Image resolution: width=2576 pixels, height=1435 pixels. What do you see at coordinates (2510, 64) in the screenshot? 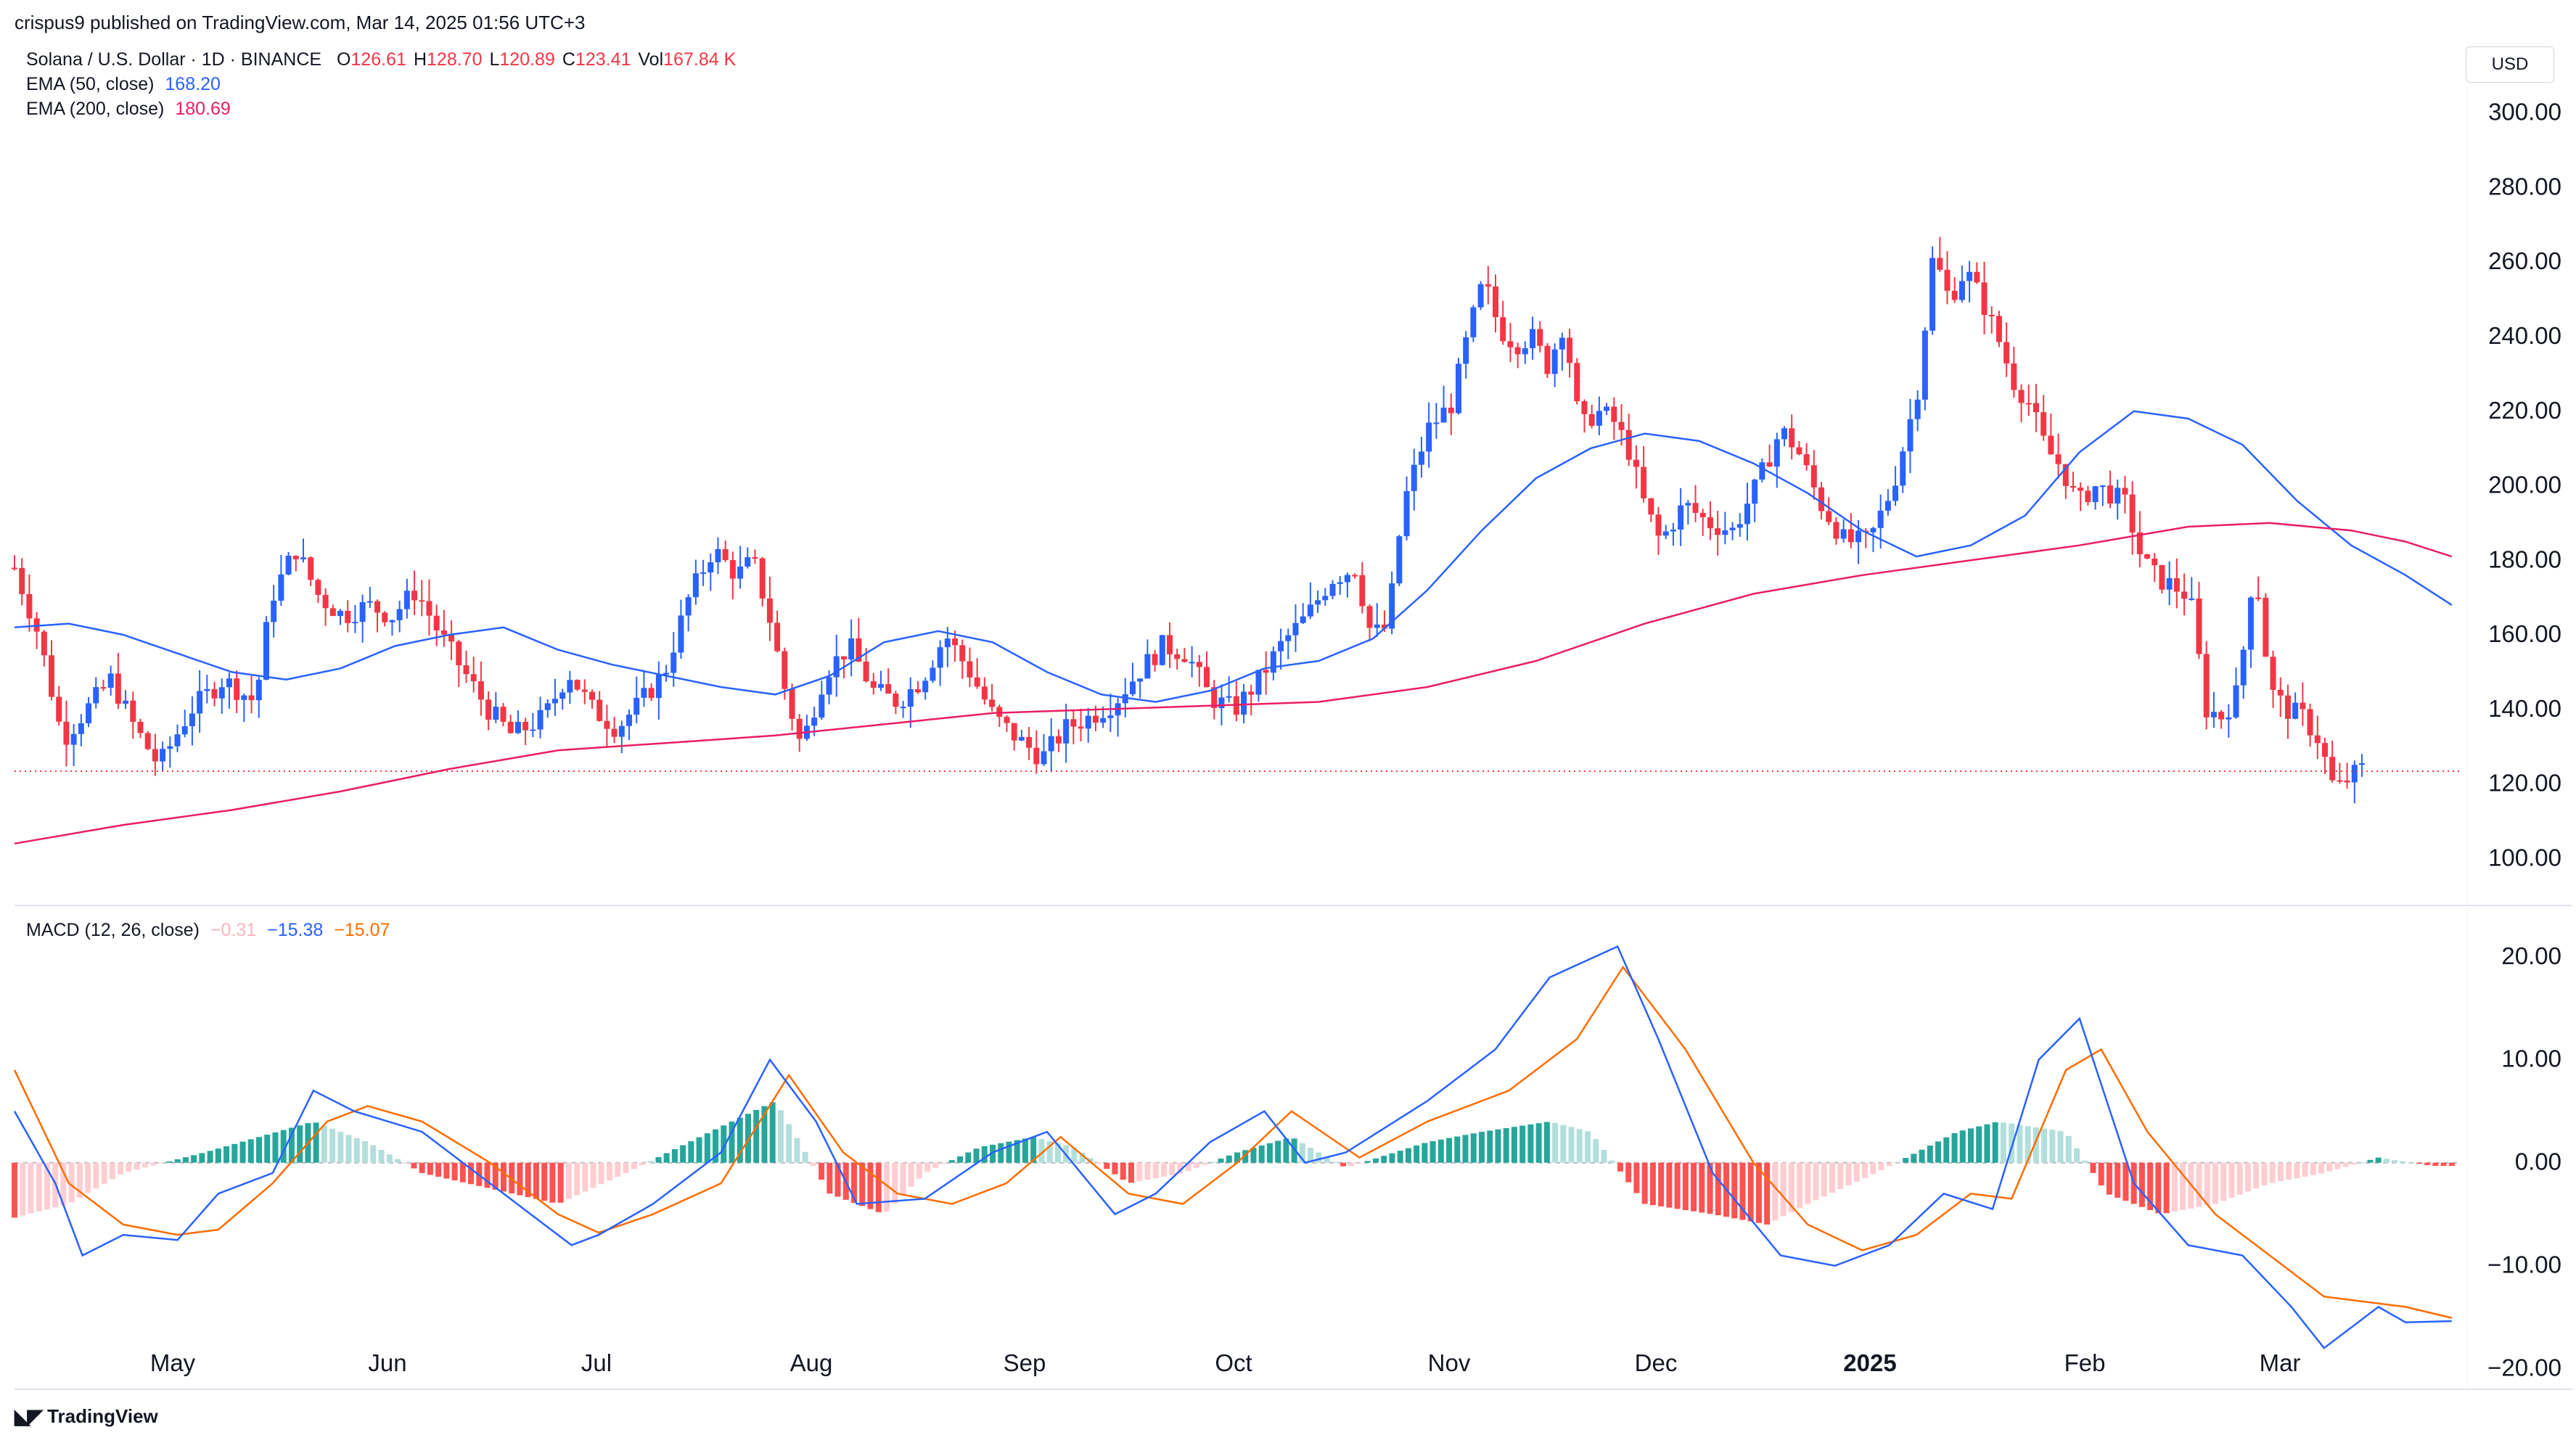
I see `currency-button: USD` at bounding box center [2510, 64].